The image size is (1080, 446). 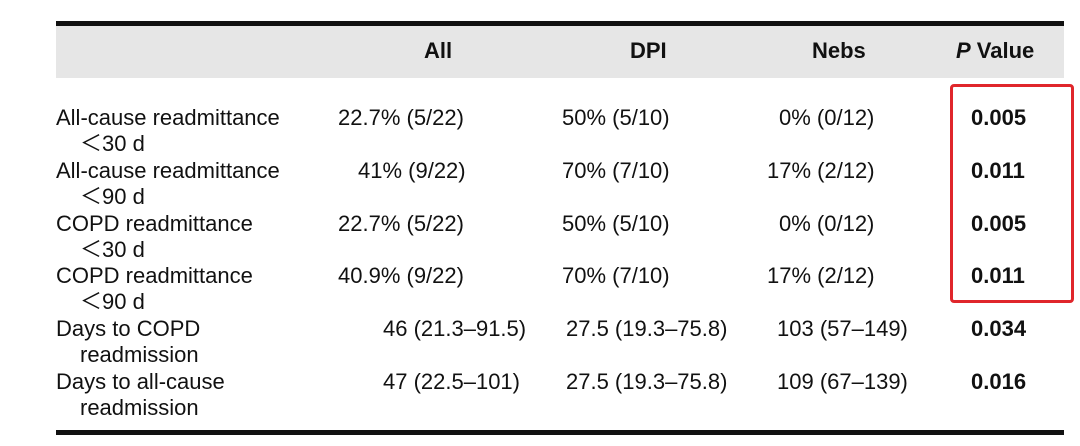 What do you see at coordinates (412, 170) in the screenshot?
I see `cell-all: 41% (9/22)` at bounding box center [412, 170].